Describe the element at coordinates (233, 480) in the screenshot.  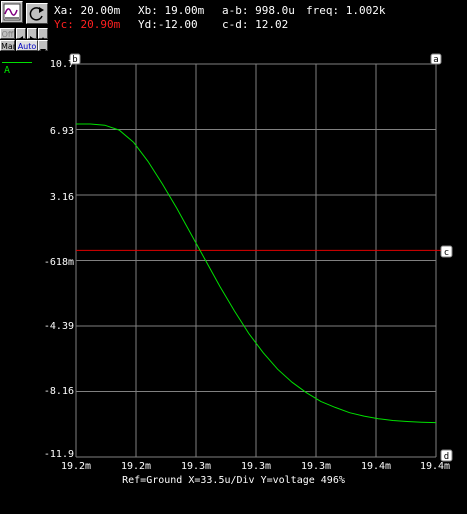
I see `status-footer: Ref=Ground X=33.5u/Div Y=voltage 496%` at that location.